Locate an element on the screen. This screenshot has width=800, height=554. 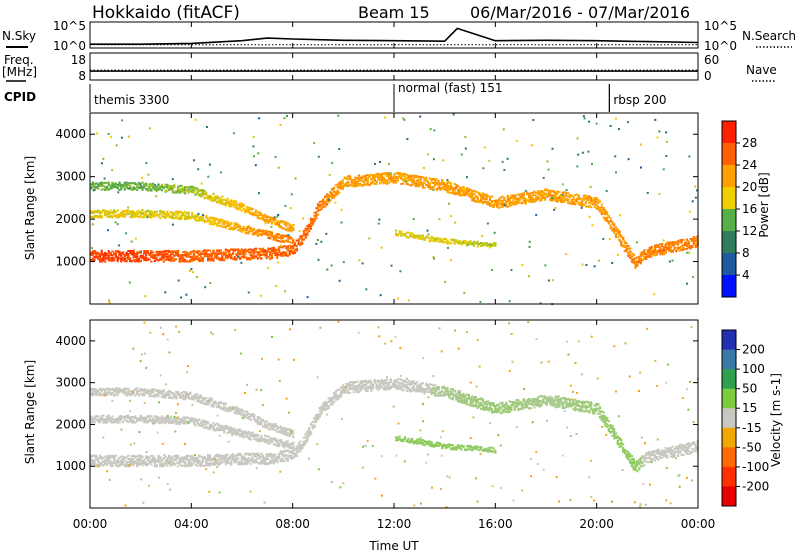
colorbar-tick-label: 24 is located at coordinates (749, 165).